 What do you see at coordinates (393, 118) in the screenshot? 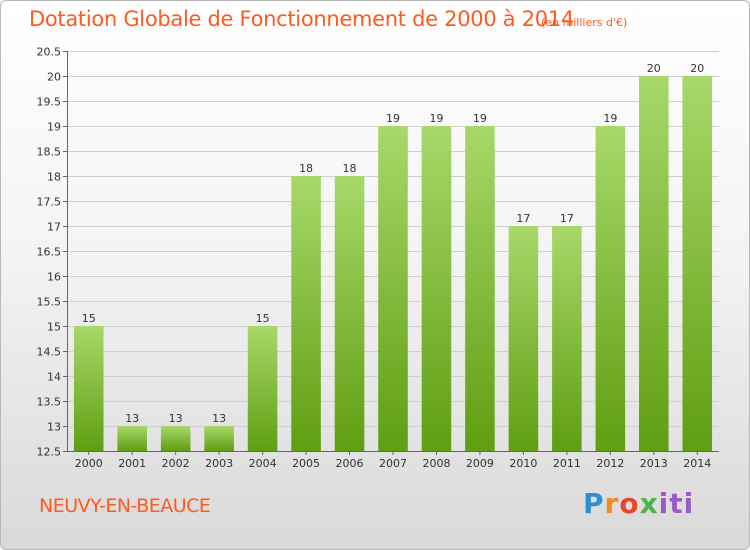
I see `data-label-2007: 19` at bounding box center [393, 118].